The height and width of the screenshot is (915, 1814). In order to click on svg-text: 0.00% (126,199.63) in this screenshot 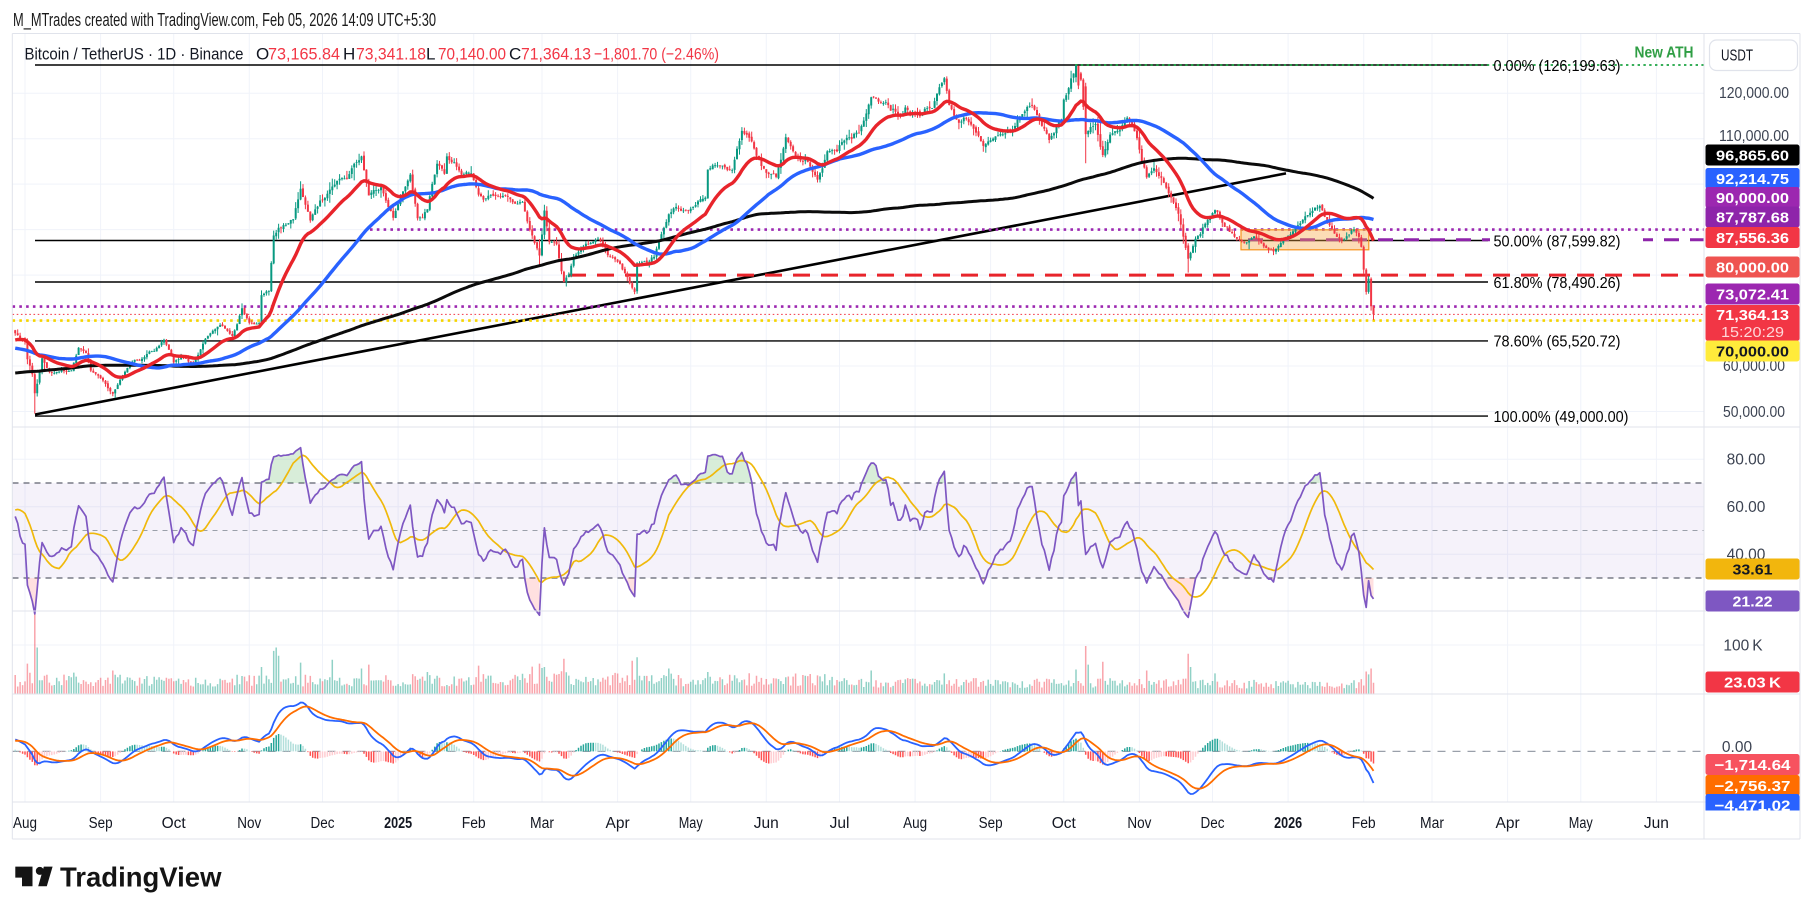, I will do `click(1557, 66)`.